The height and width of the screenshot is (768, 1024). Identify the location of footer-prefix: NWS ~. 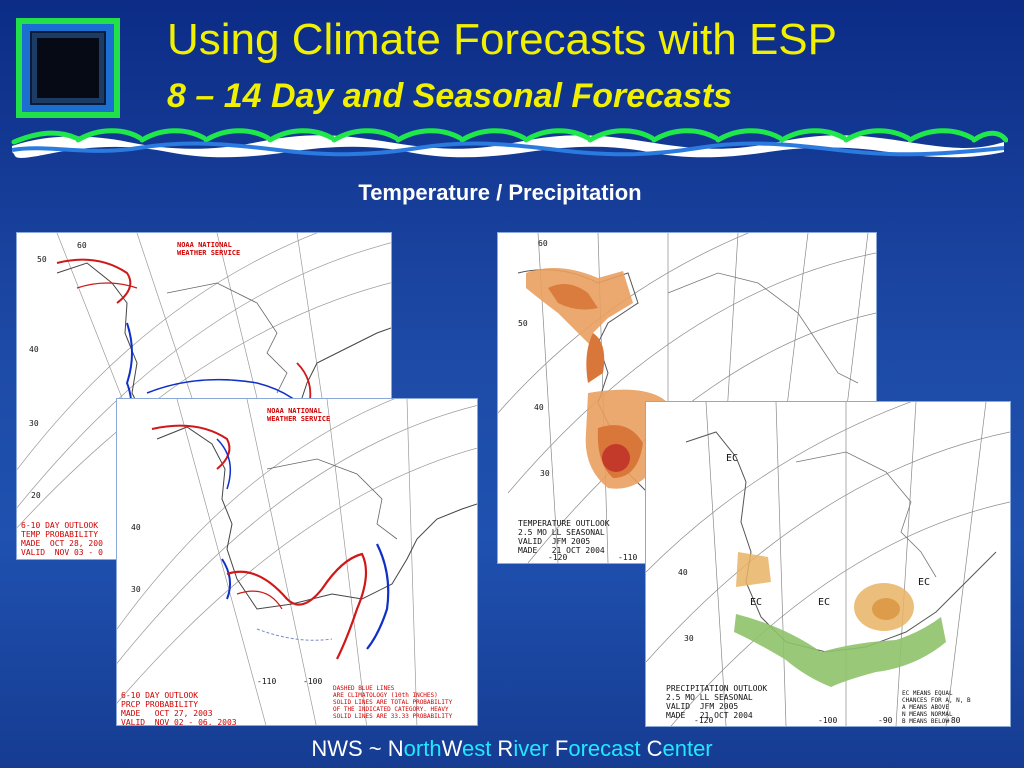
(349, 748).